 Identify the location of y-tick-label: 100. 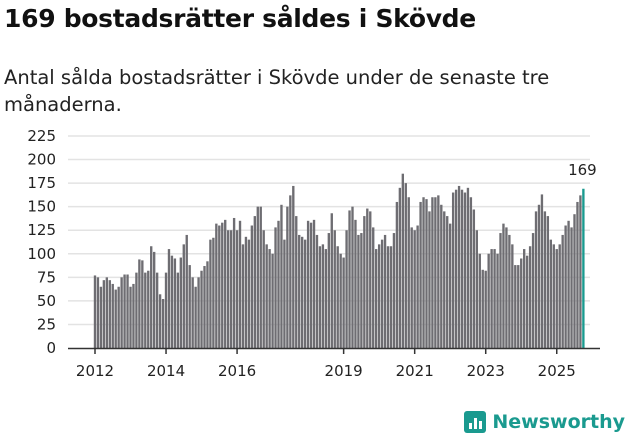
(41, 254).